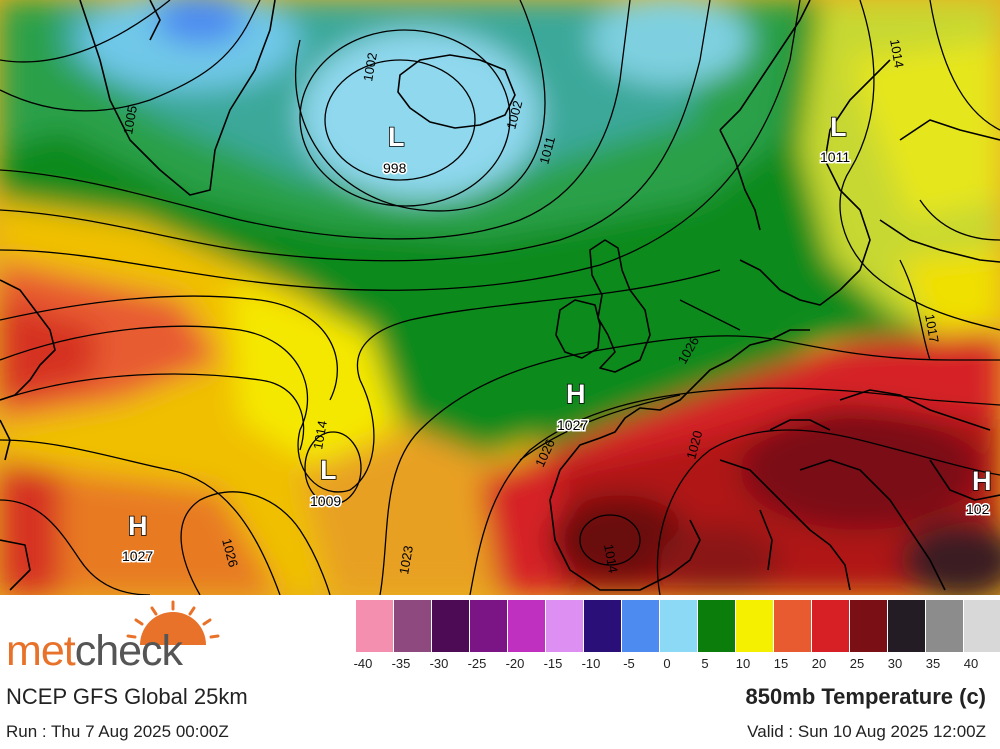 The width and height of the screenshot is (1000, 749). I want to click on scale-tick-label: -40, so click(363, 663).